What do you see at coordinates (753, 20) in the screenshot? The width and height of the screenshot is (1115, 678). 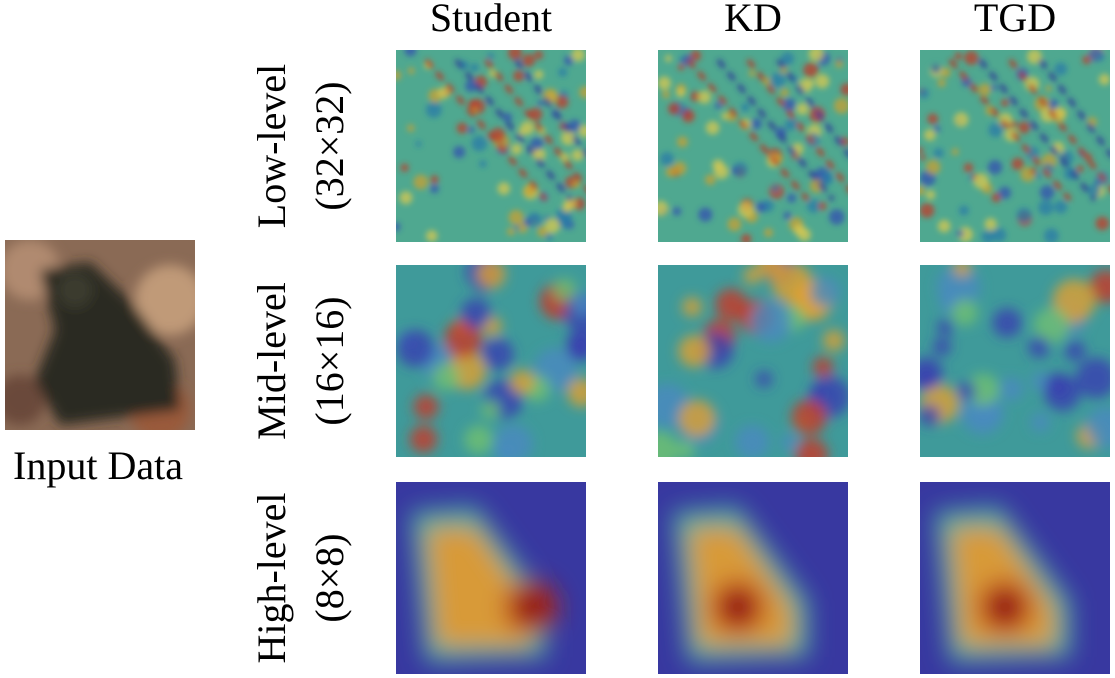 I see `column-header: KD` at bounding box center [753, 20].